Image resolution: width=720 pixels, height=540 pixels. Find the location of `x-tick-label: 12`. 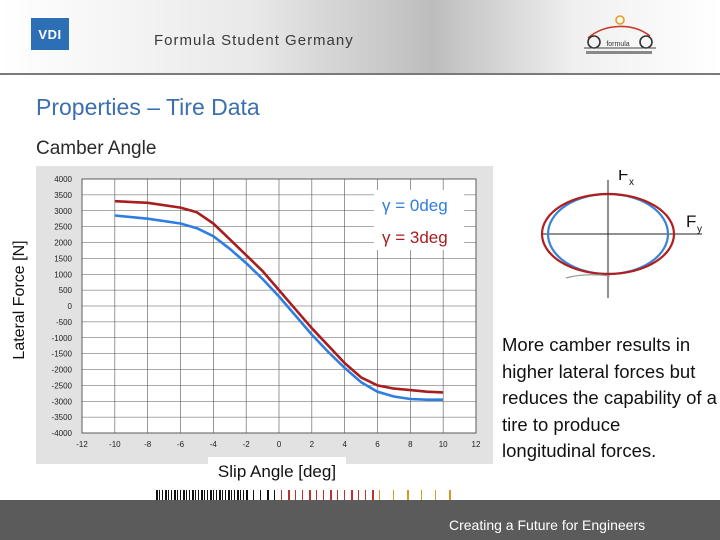

x-tick-label: 12 is located at coordinates (476, 444).